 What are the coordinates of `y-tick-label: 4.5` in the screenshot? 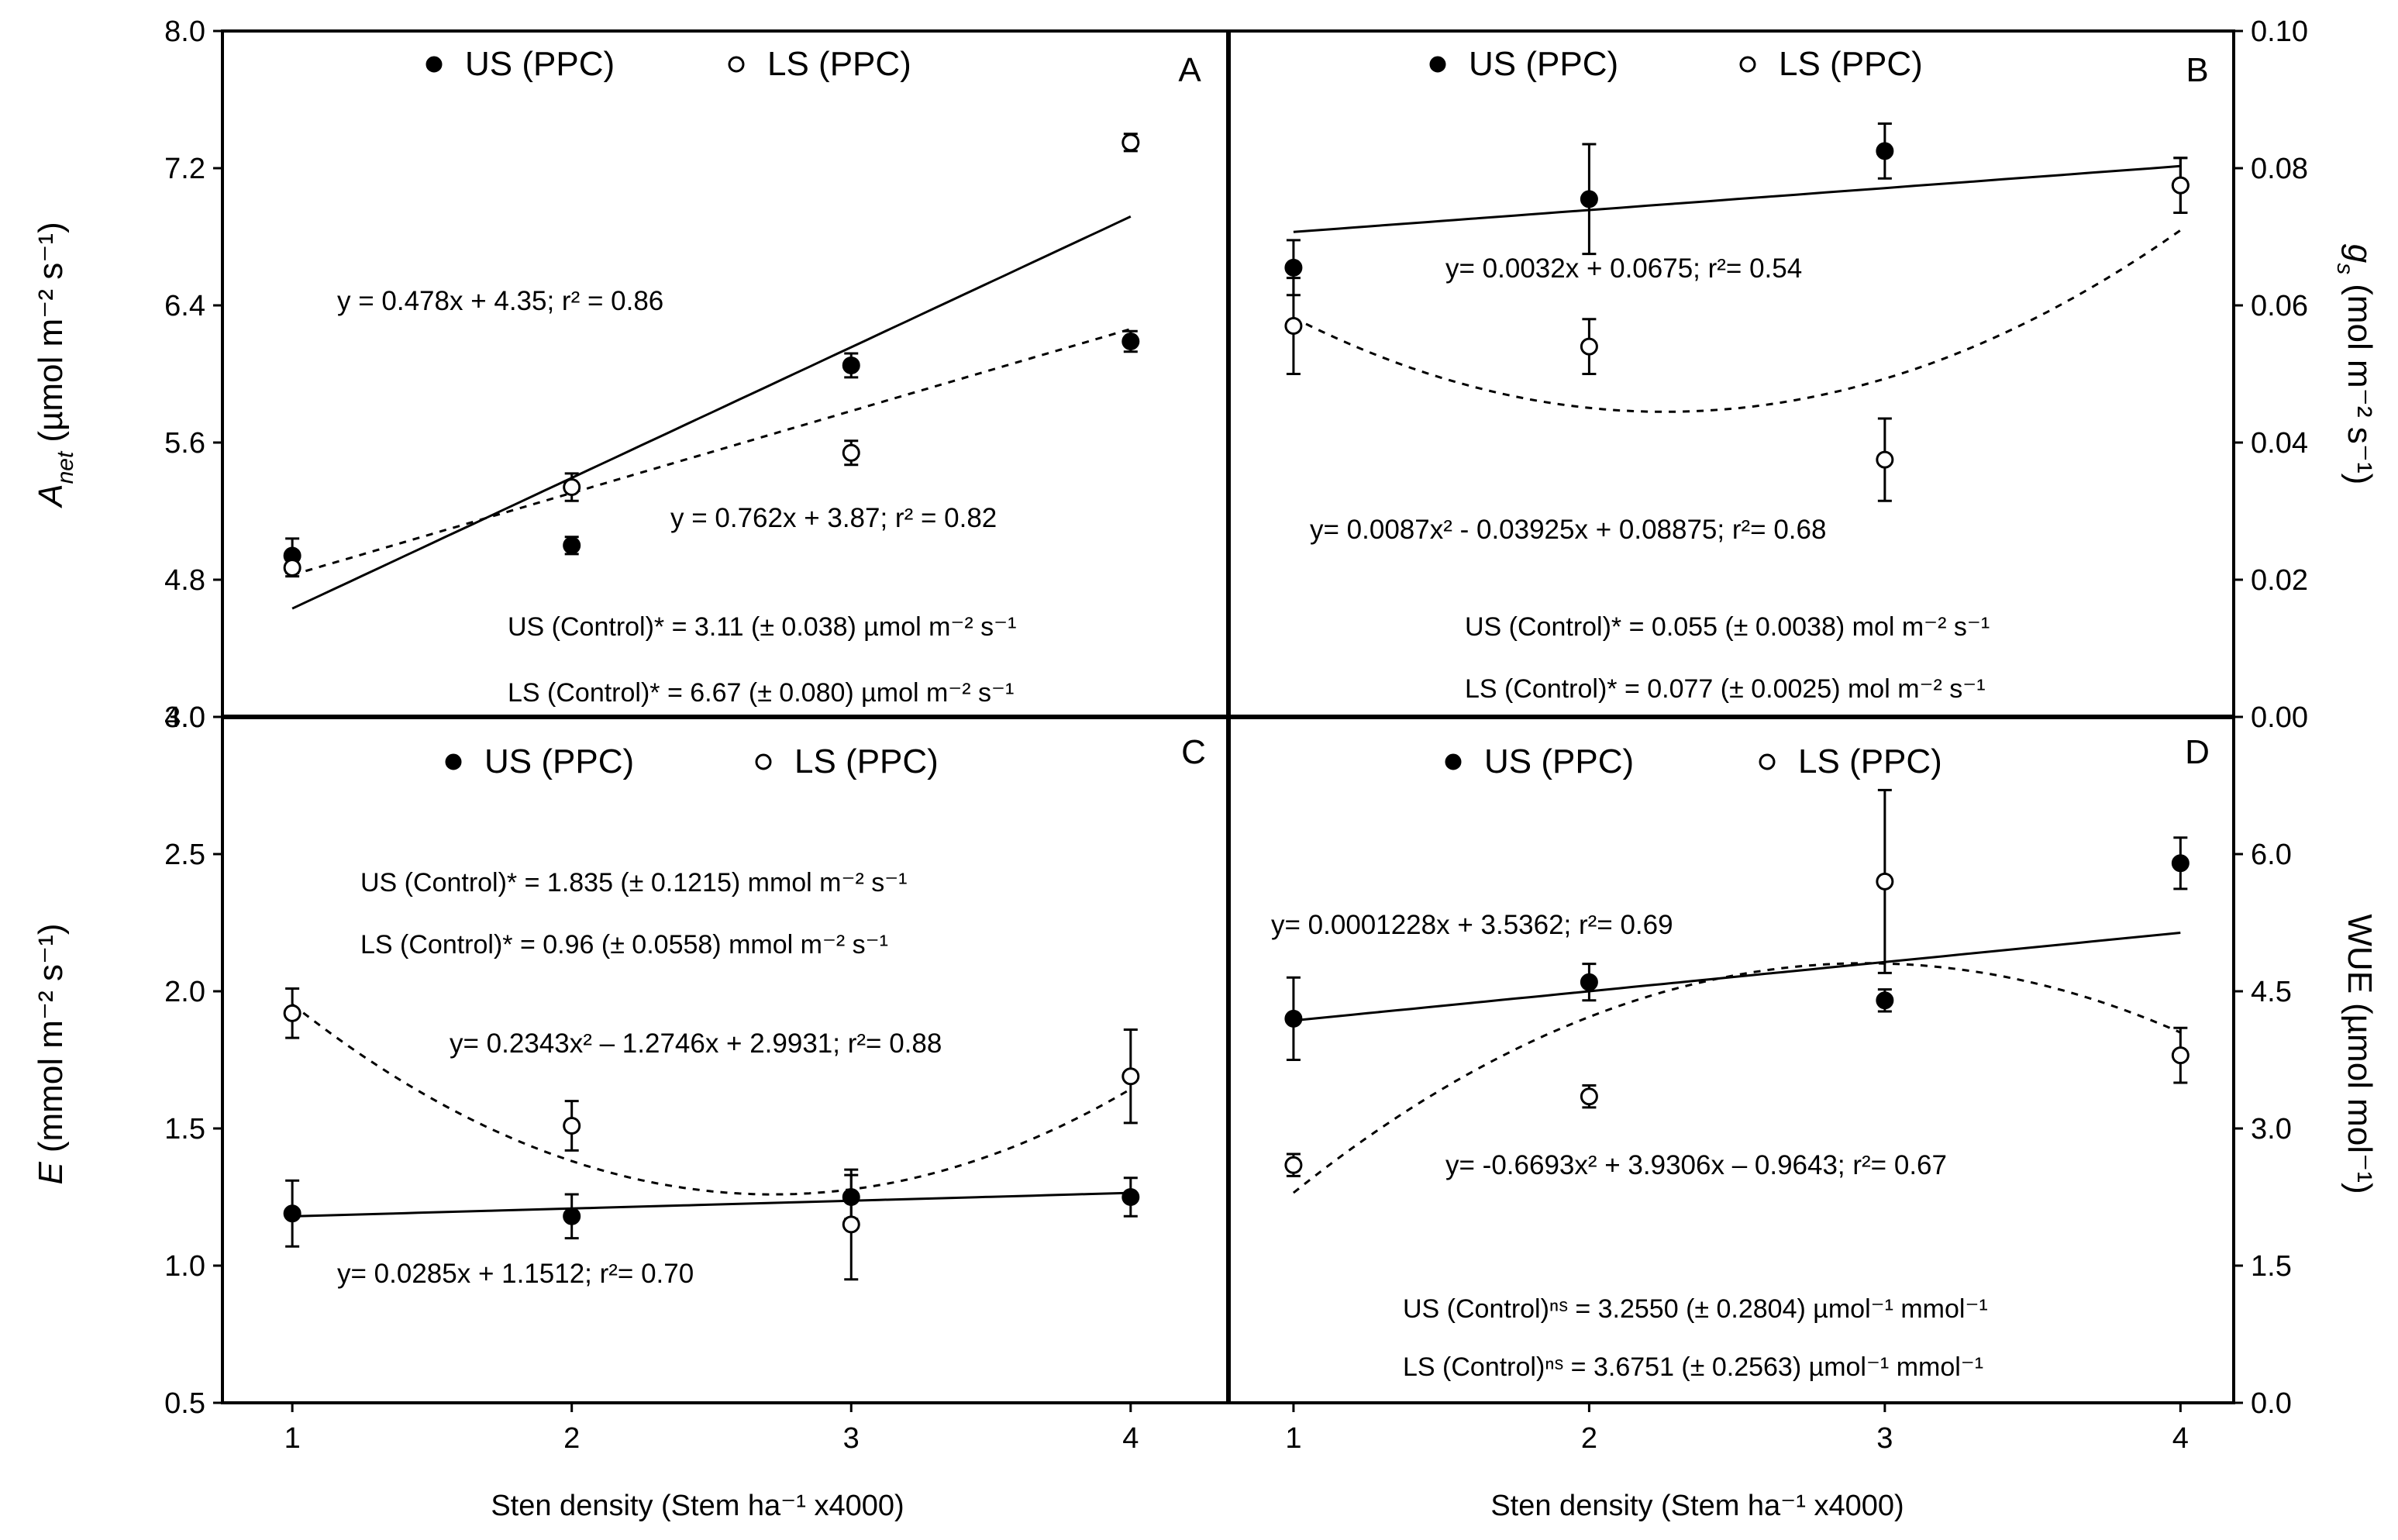 It's located at (2271, 992).